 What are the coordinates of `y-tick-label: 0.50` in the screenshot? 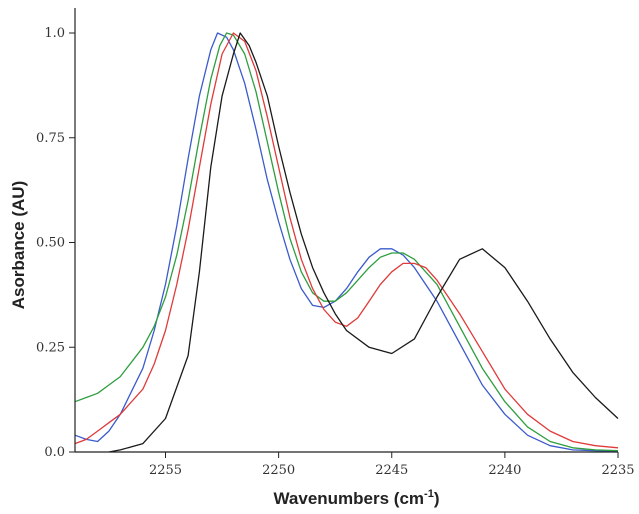 It's located at (50, 243).